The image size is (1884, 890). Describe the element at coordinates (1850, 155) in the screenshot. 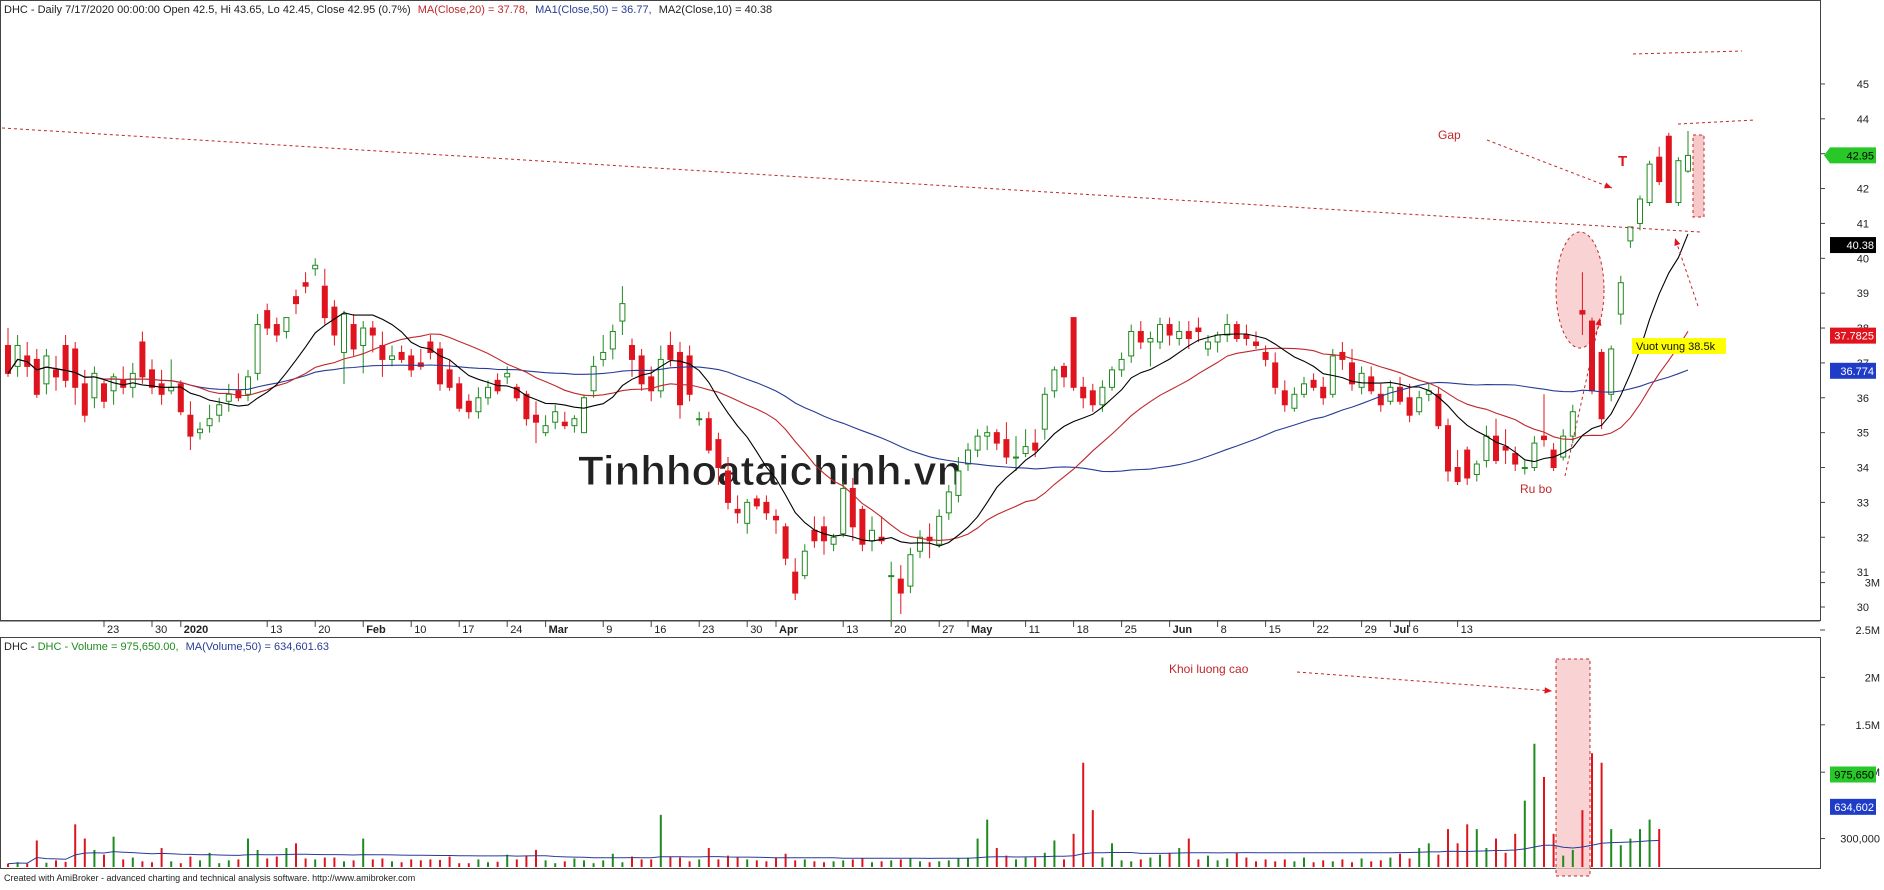

I see `badge-close-bg` at that location.